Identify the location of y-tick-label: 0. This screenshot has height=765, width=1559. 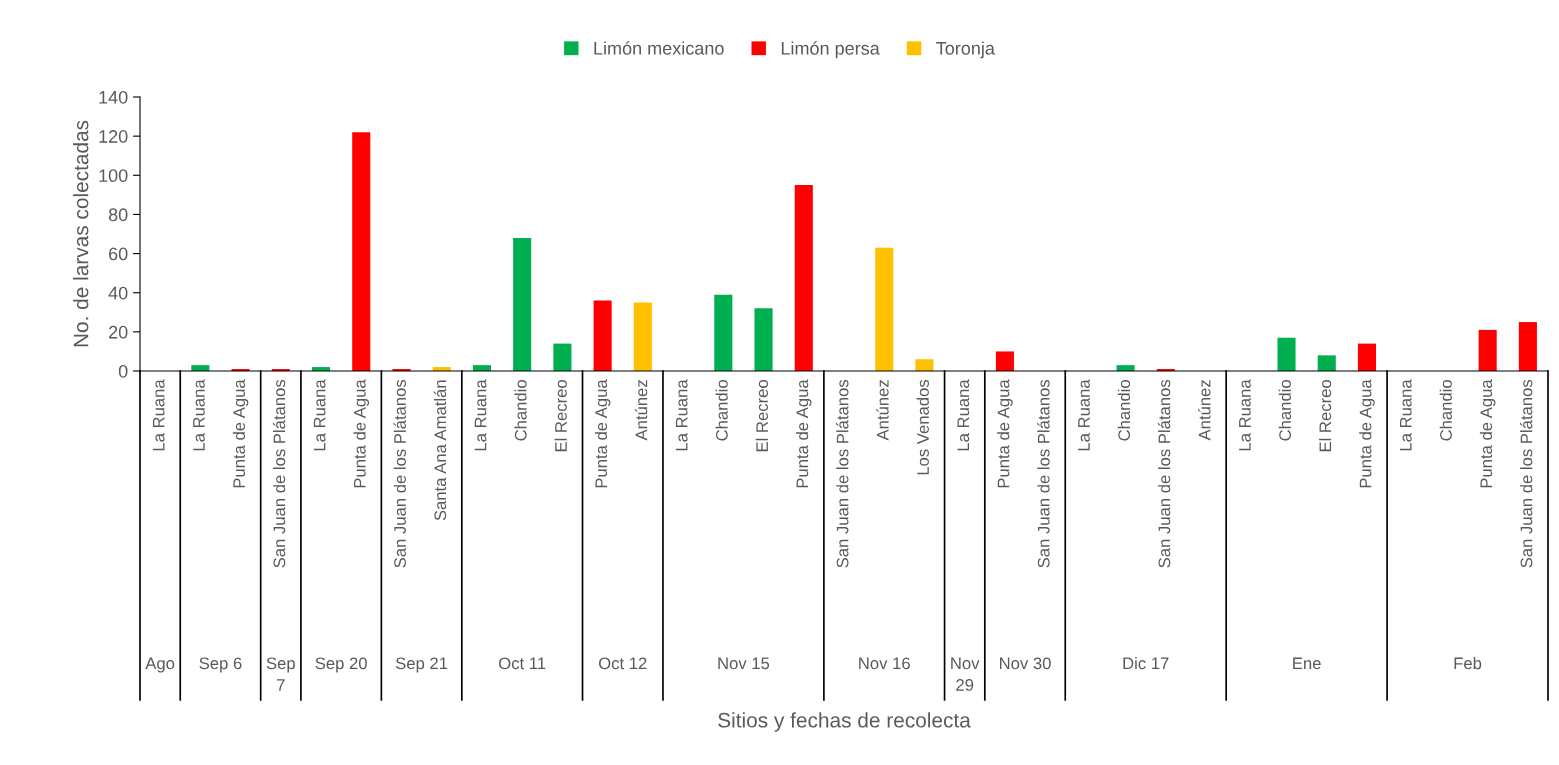
(123, 371).